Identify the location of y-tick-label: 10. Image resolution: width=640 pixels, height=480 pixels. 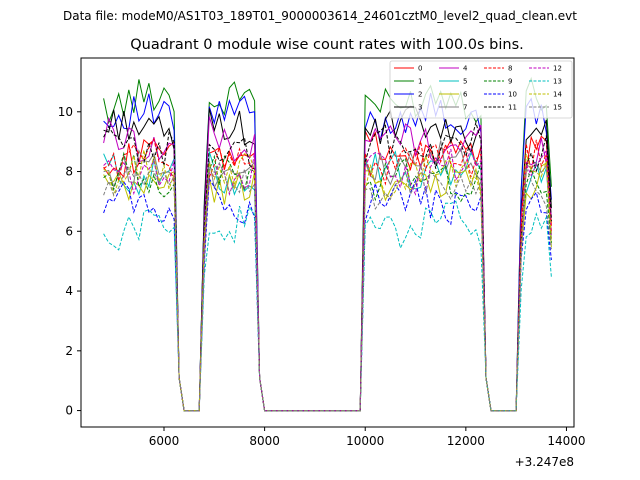
(65, 112).